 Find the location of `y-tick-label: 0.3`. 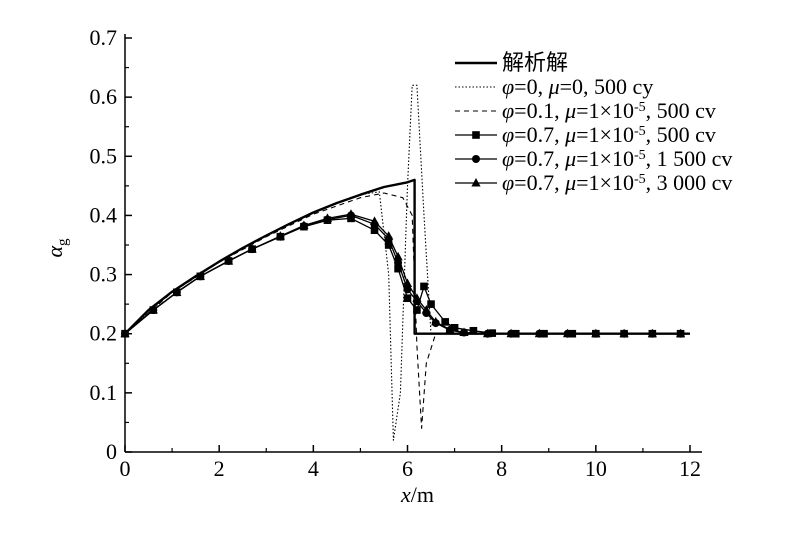

y-tick-label: 0.3 is located at coordinates (104, 274).